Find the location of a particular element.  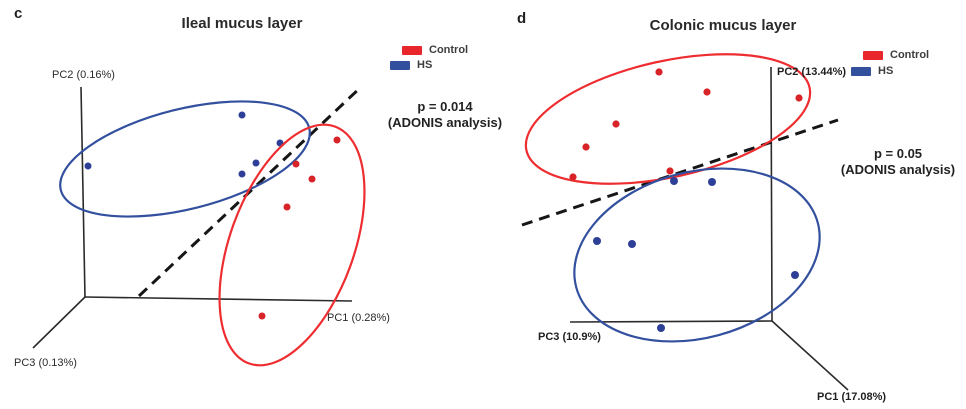

hs-cluster-ellipse-panel-c is located at coordinates (185, 159).